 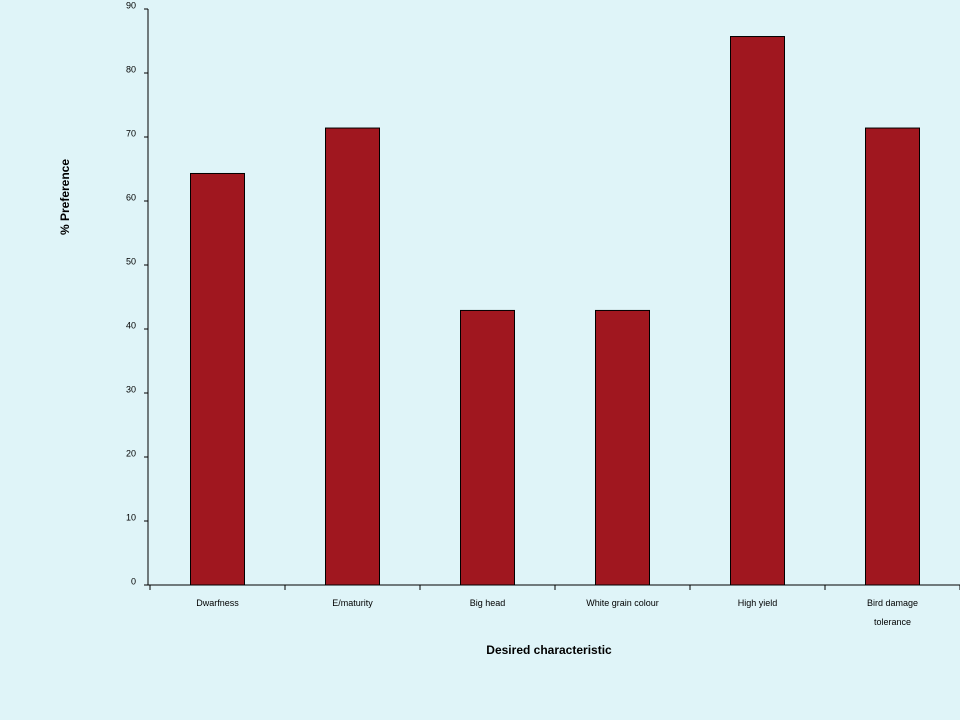 I want to click on x-tick-label: E/maturity, so click(x=352, y=603).